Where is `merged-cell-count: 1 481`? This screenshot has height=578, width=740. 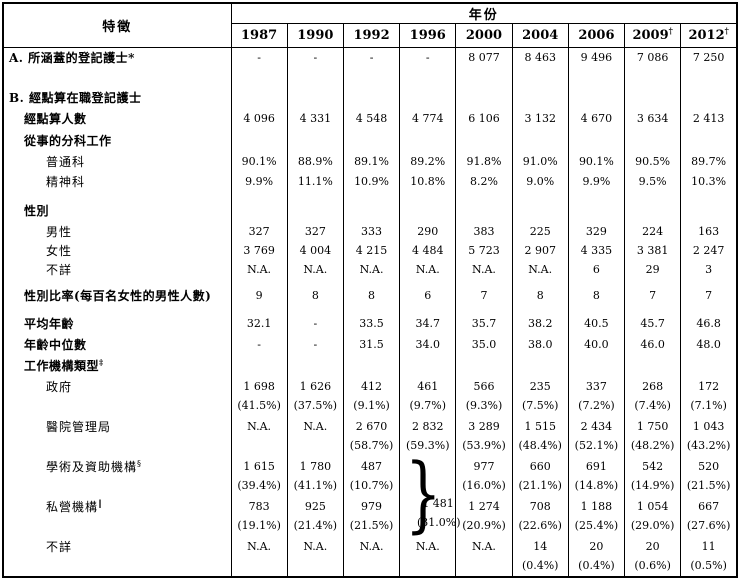
merged-cell-count: 1 481 is located at coordinates (438, 503).